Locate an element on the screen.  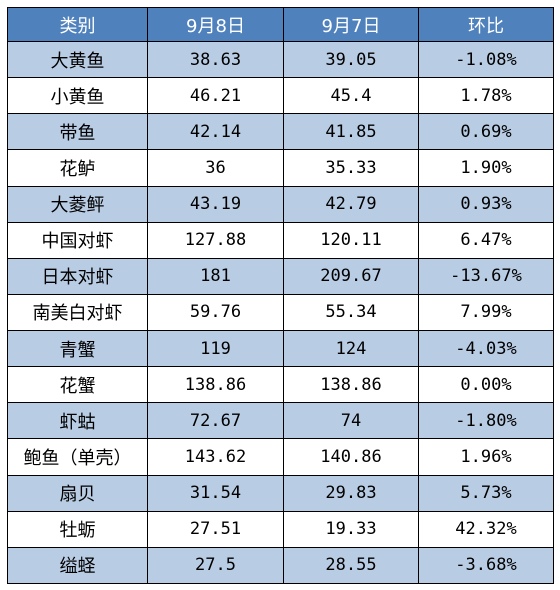
header-change: 环比 is located at coordinates (486, 24).